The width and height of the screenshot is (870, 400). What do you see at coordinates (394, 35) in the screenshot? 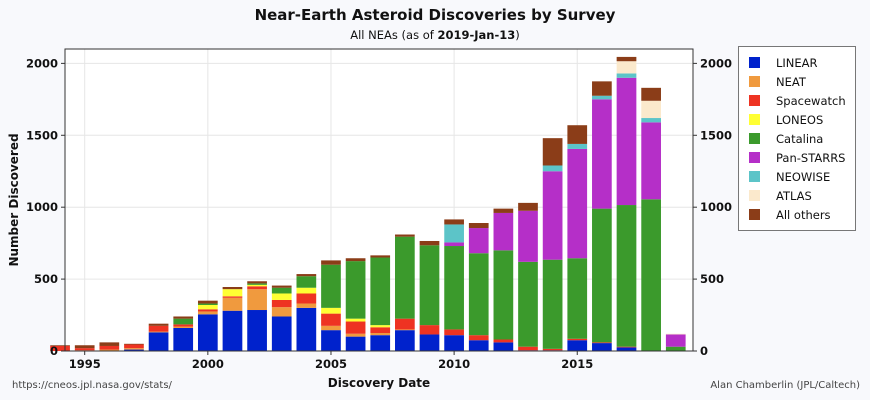
I see `subtitle-prefix: All NEAs (as of` at bounding box center [394, 35].